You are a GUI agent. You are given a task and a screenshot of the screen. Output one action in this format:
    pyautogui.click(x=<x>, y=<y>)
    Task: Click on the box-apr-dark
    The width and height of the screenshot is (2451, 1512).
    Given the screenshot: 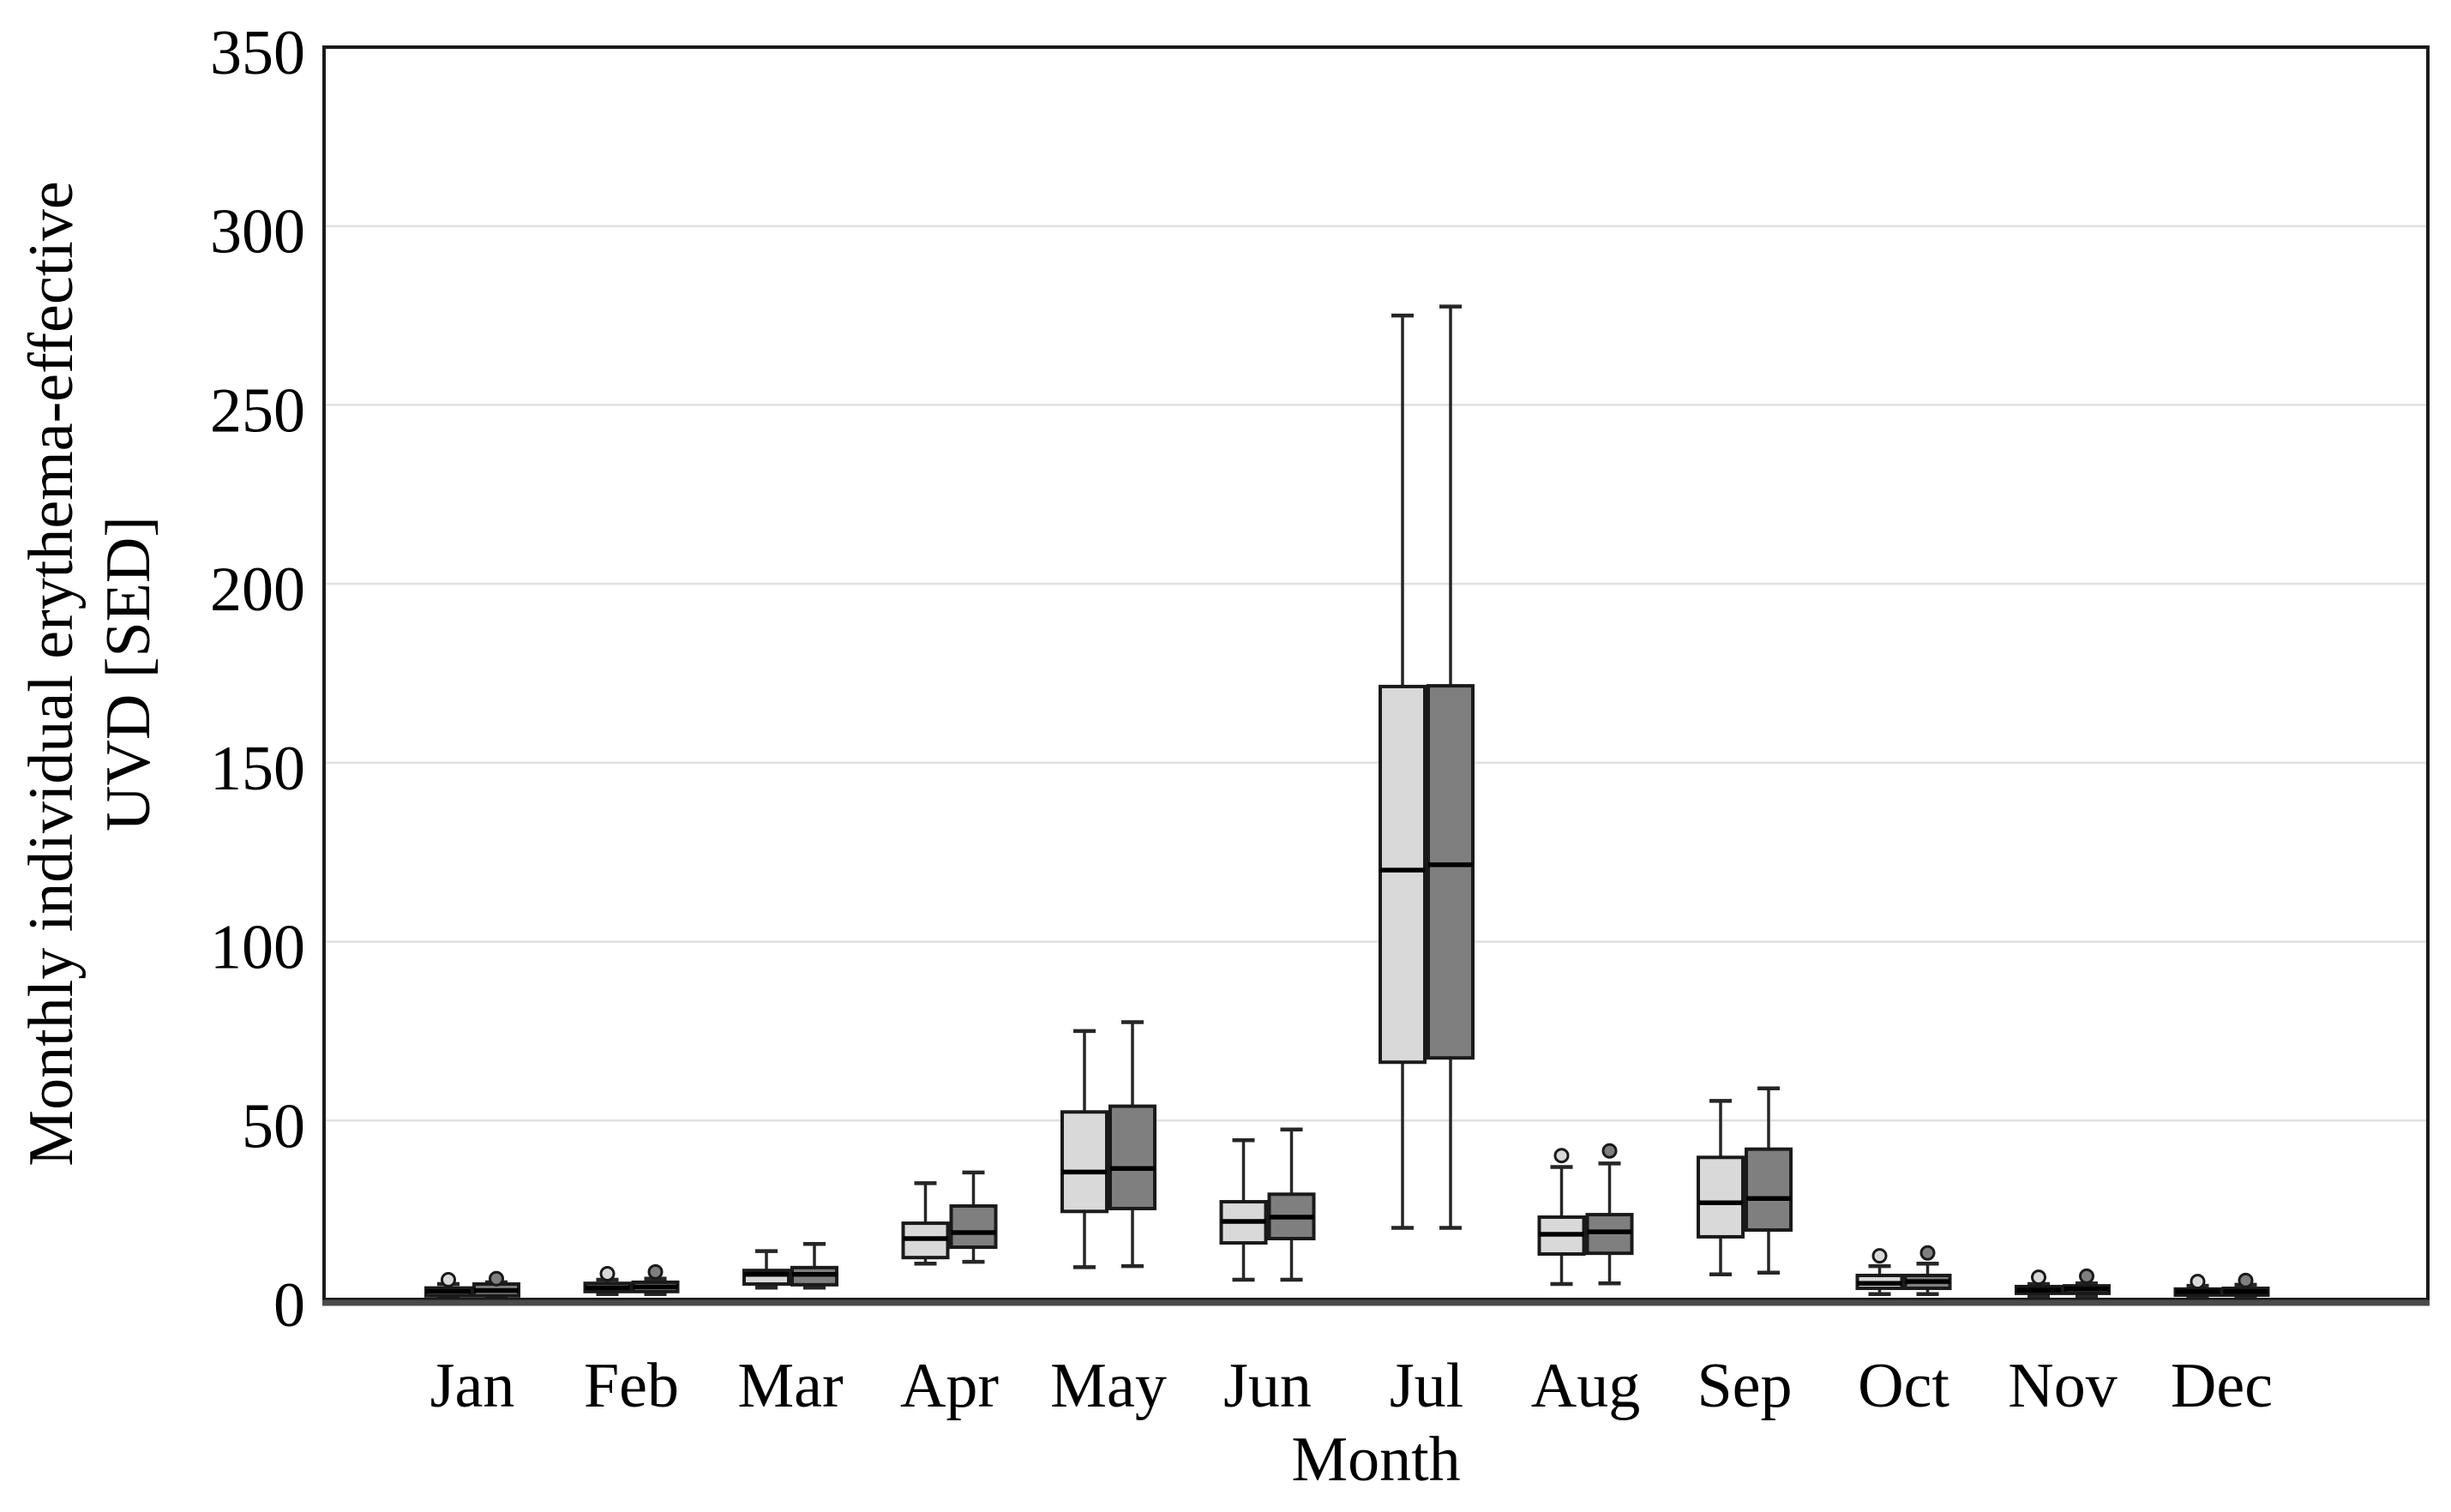 What is the action you would take?
    pyautogui.click(x=973, y=1227)
    